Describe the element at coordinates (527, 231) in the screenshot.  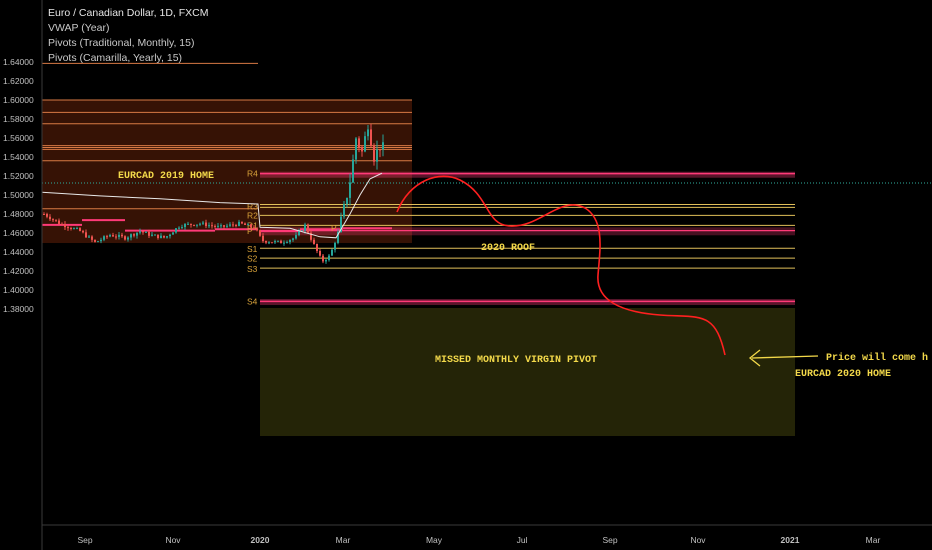
I see `virgin-pivot-band` at that location.